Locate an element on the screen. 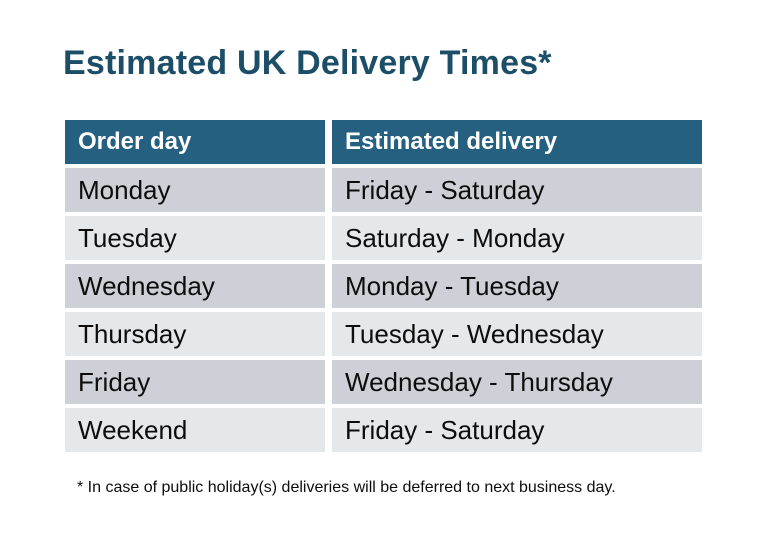 This screenshot has height=555, width=769. table-cell-estimated-delivery: Saturday - Monday is located at coordinates (517, 238).